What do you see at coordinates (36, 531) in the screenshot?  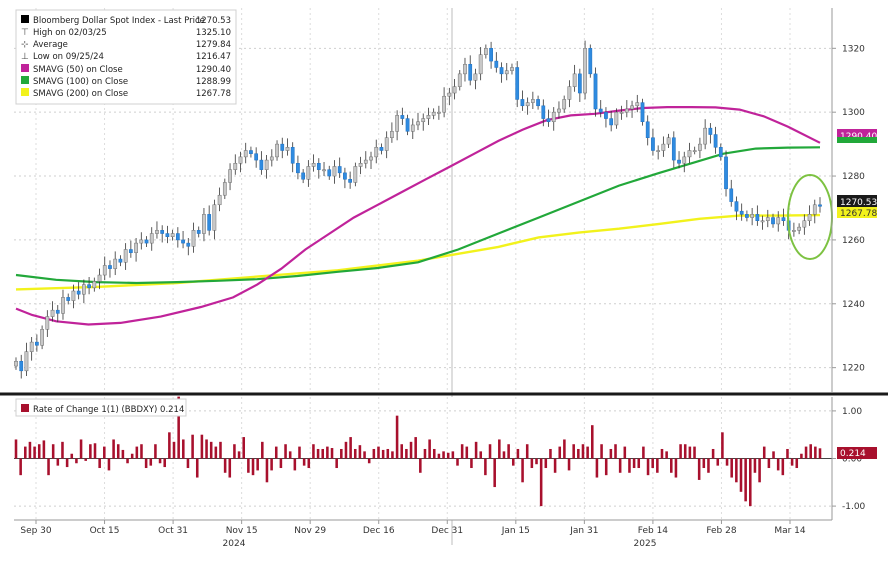 I see `x-tick-label: Sep 30` at bounding box center [36, 531].